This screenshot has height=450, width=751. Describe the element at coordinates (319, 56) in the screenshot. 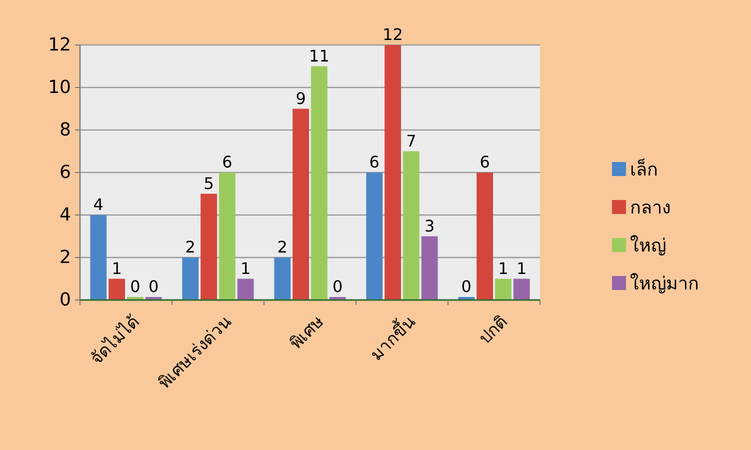

I see `data-label: 11` at that location.